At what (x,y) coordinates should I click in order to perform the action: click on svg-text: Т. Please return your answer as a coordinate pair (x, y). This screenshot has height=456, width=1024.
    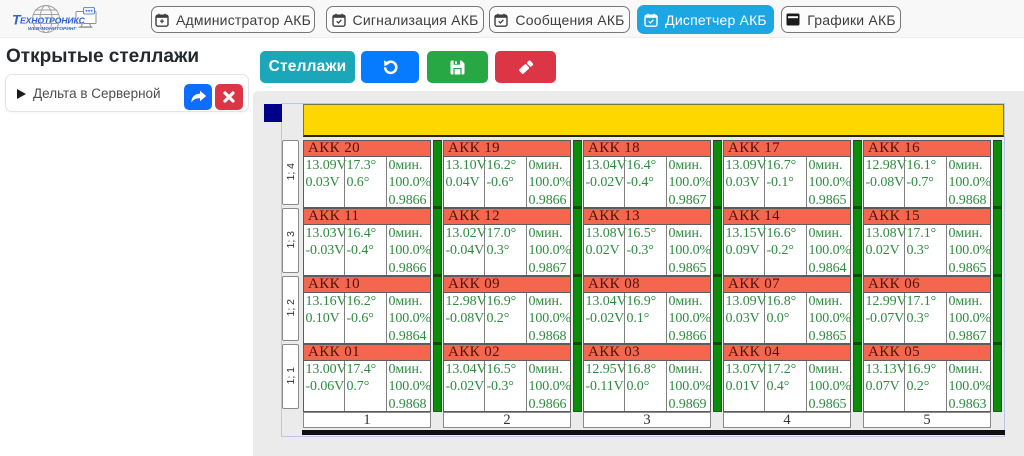
    Looking at the image, I should click on (17, 20).